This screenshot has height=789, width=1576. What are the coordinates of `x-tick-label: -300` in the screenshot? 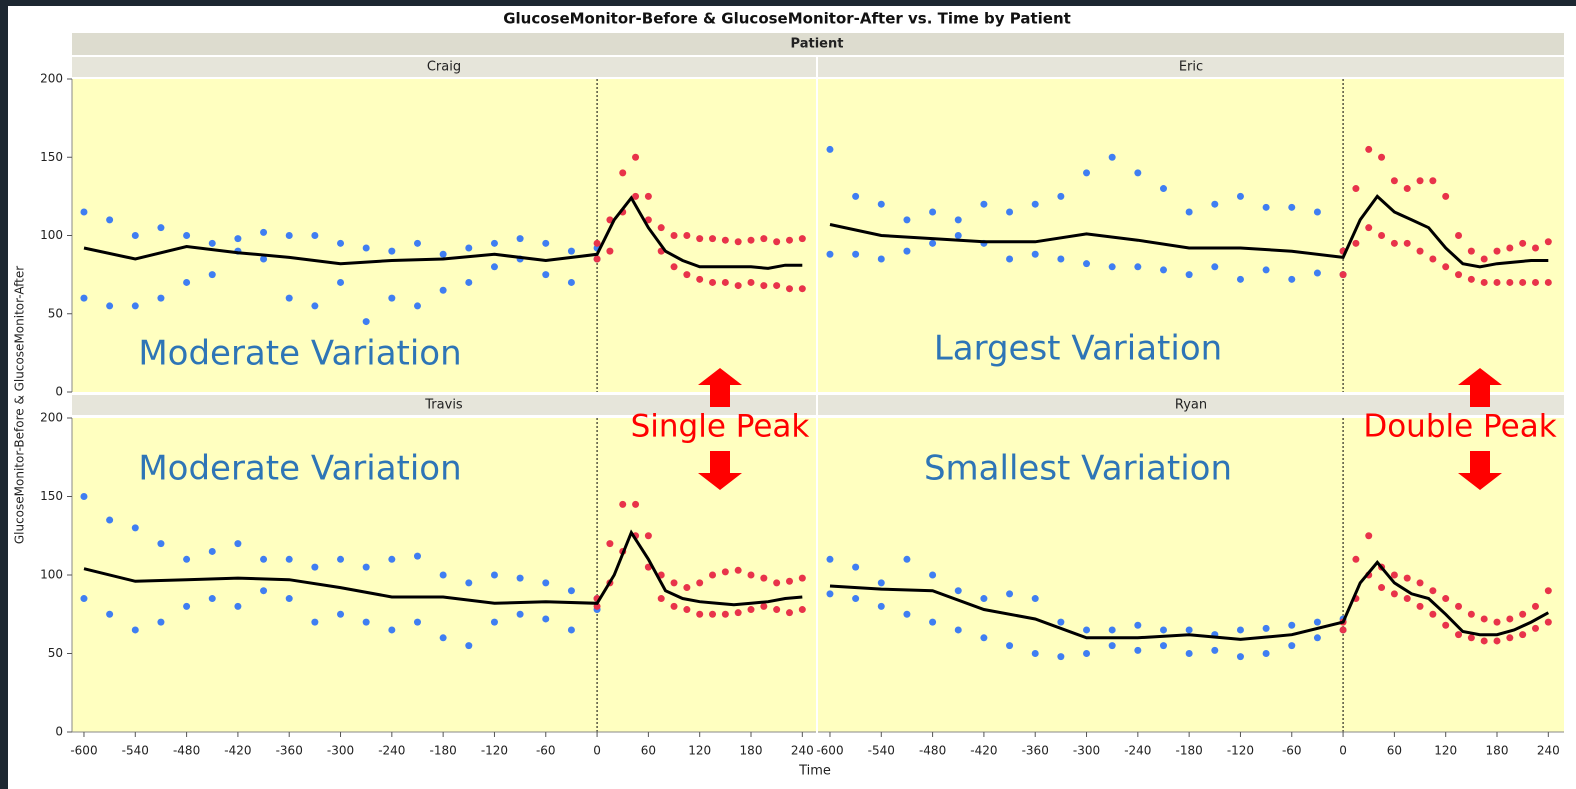 It's located at (1086, 751).